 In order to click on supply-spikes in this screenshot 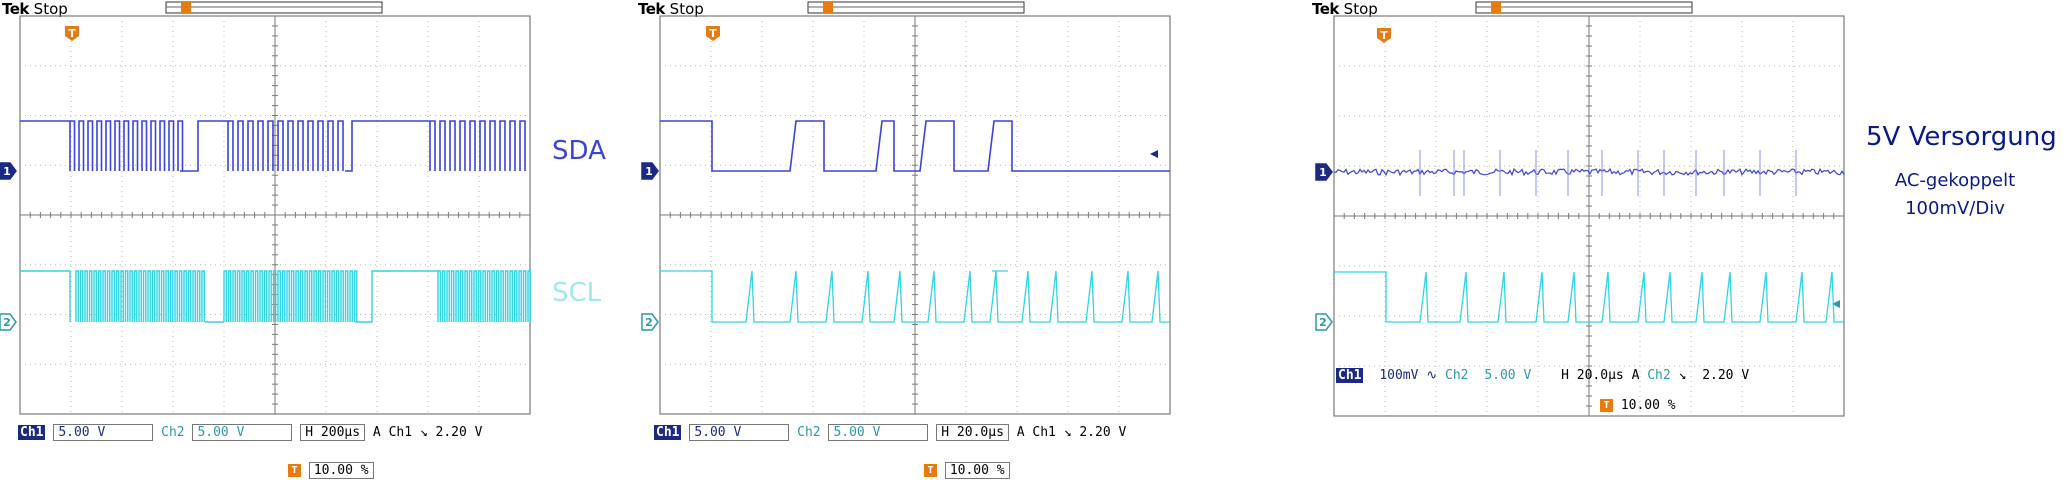, I will do `click(1608, 173)`.